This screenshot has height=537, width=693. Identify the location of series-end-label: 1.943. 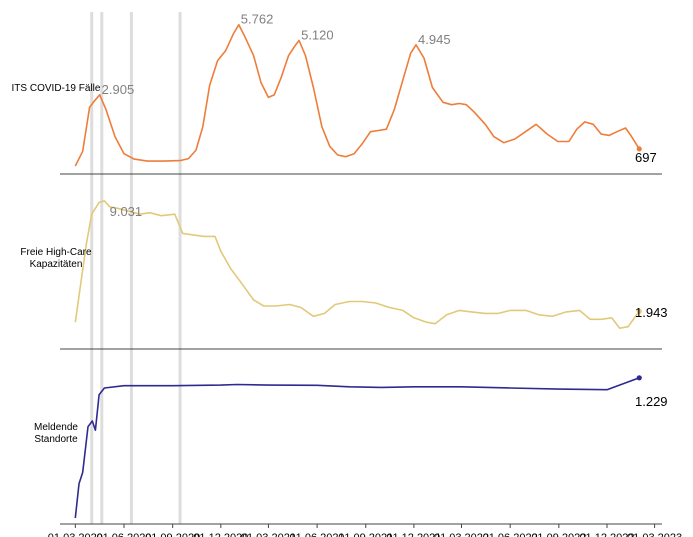
(651, 312).